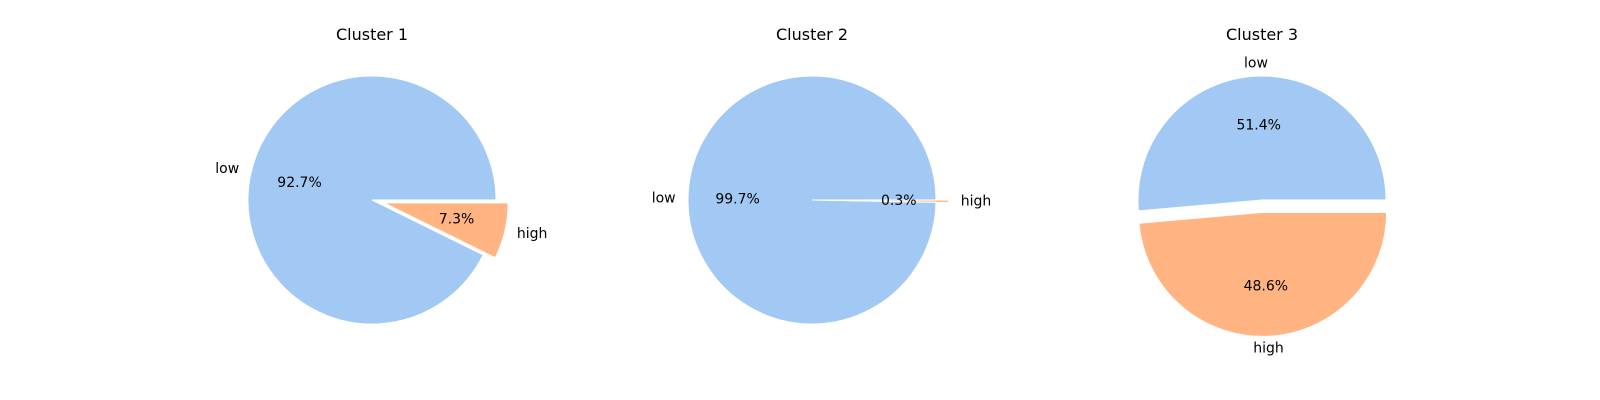 The height and width of the screenshot is (400, 1600). I want to click on pie-chart-3: Cluster 3 low 51.4% high 48.6%, so click(1262, 191).